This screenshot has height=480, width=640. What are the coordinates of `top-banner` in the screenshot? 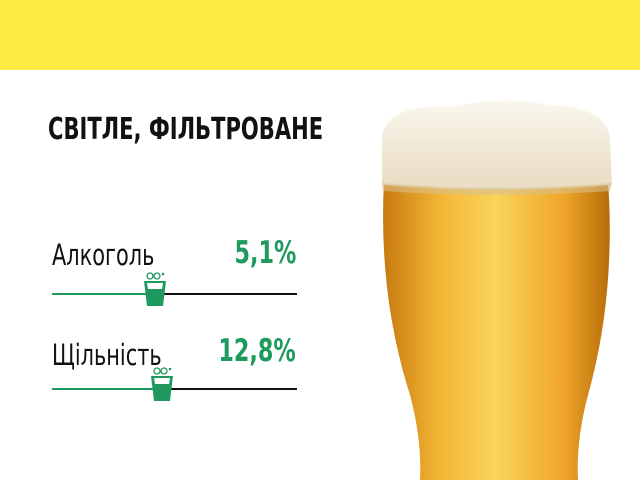 It's located at (320, 35).